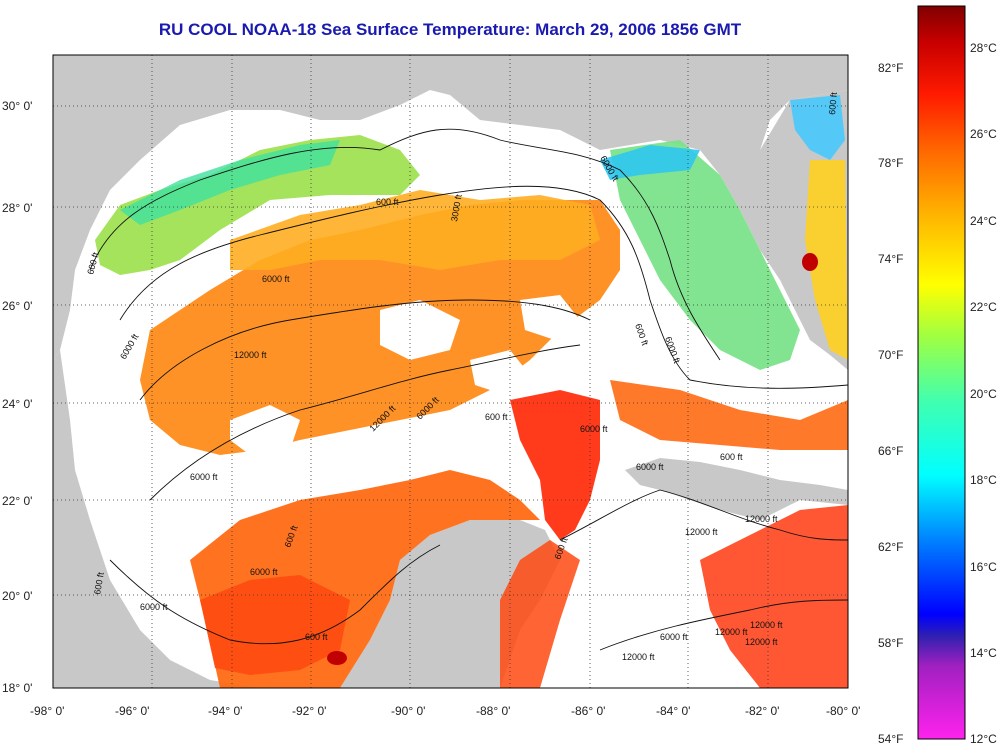 This screenshot has width=1008, height=754. What do you see at coordinates (17, 501) in the screenshot?
I see `lat-tick: 22° 0'` at bounding box center [17, 501].